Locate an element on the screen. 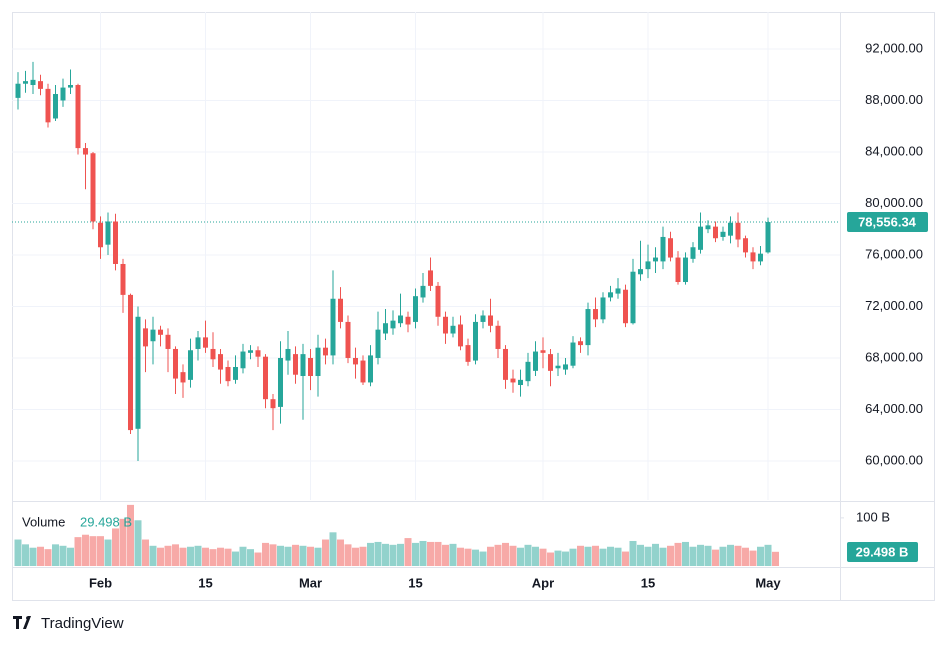  logo-text: TradingView is located at coordinates (82, 623).